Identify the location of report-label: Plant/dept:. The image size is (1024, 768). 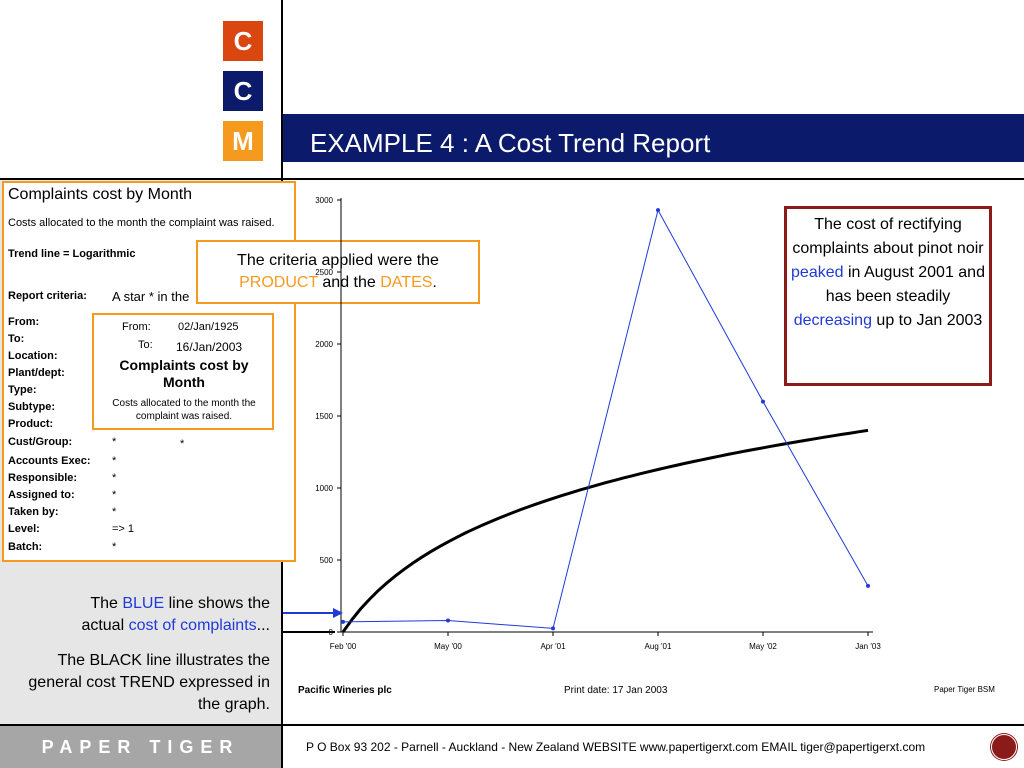
(36, 373).